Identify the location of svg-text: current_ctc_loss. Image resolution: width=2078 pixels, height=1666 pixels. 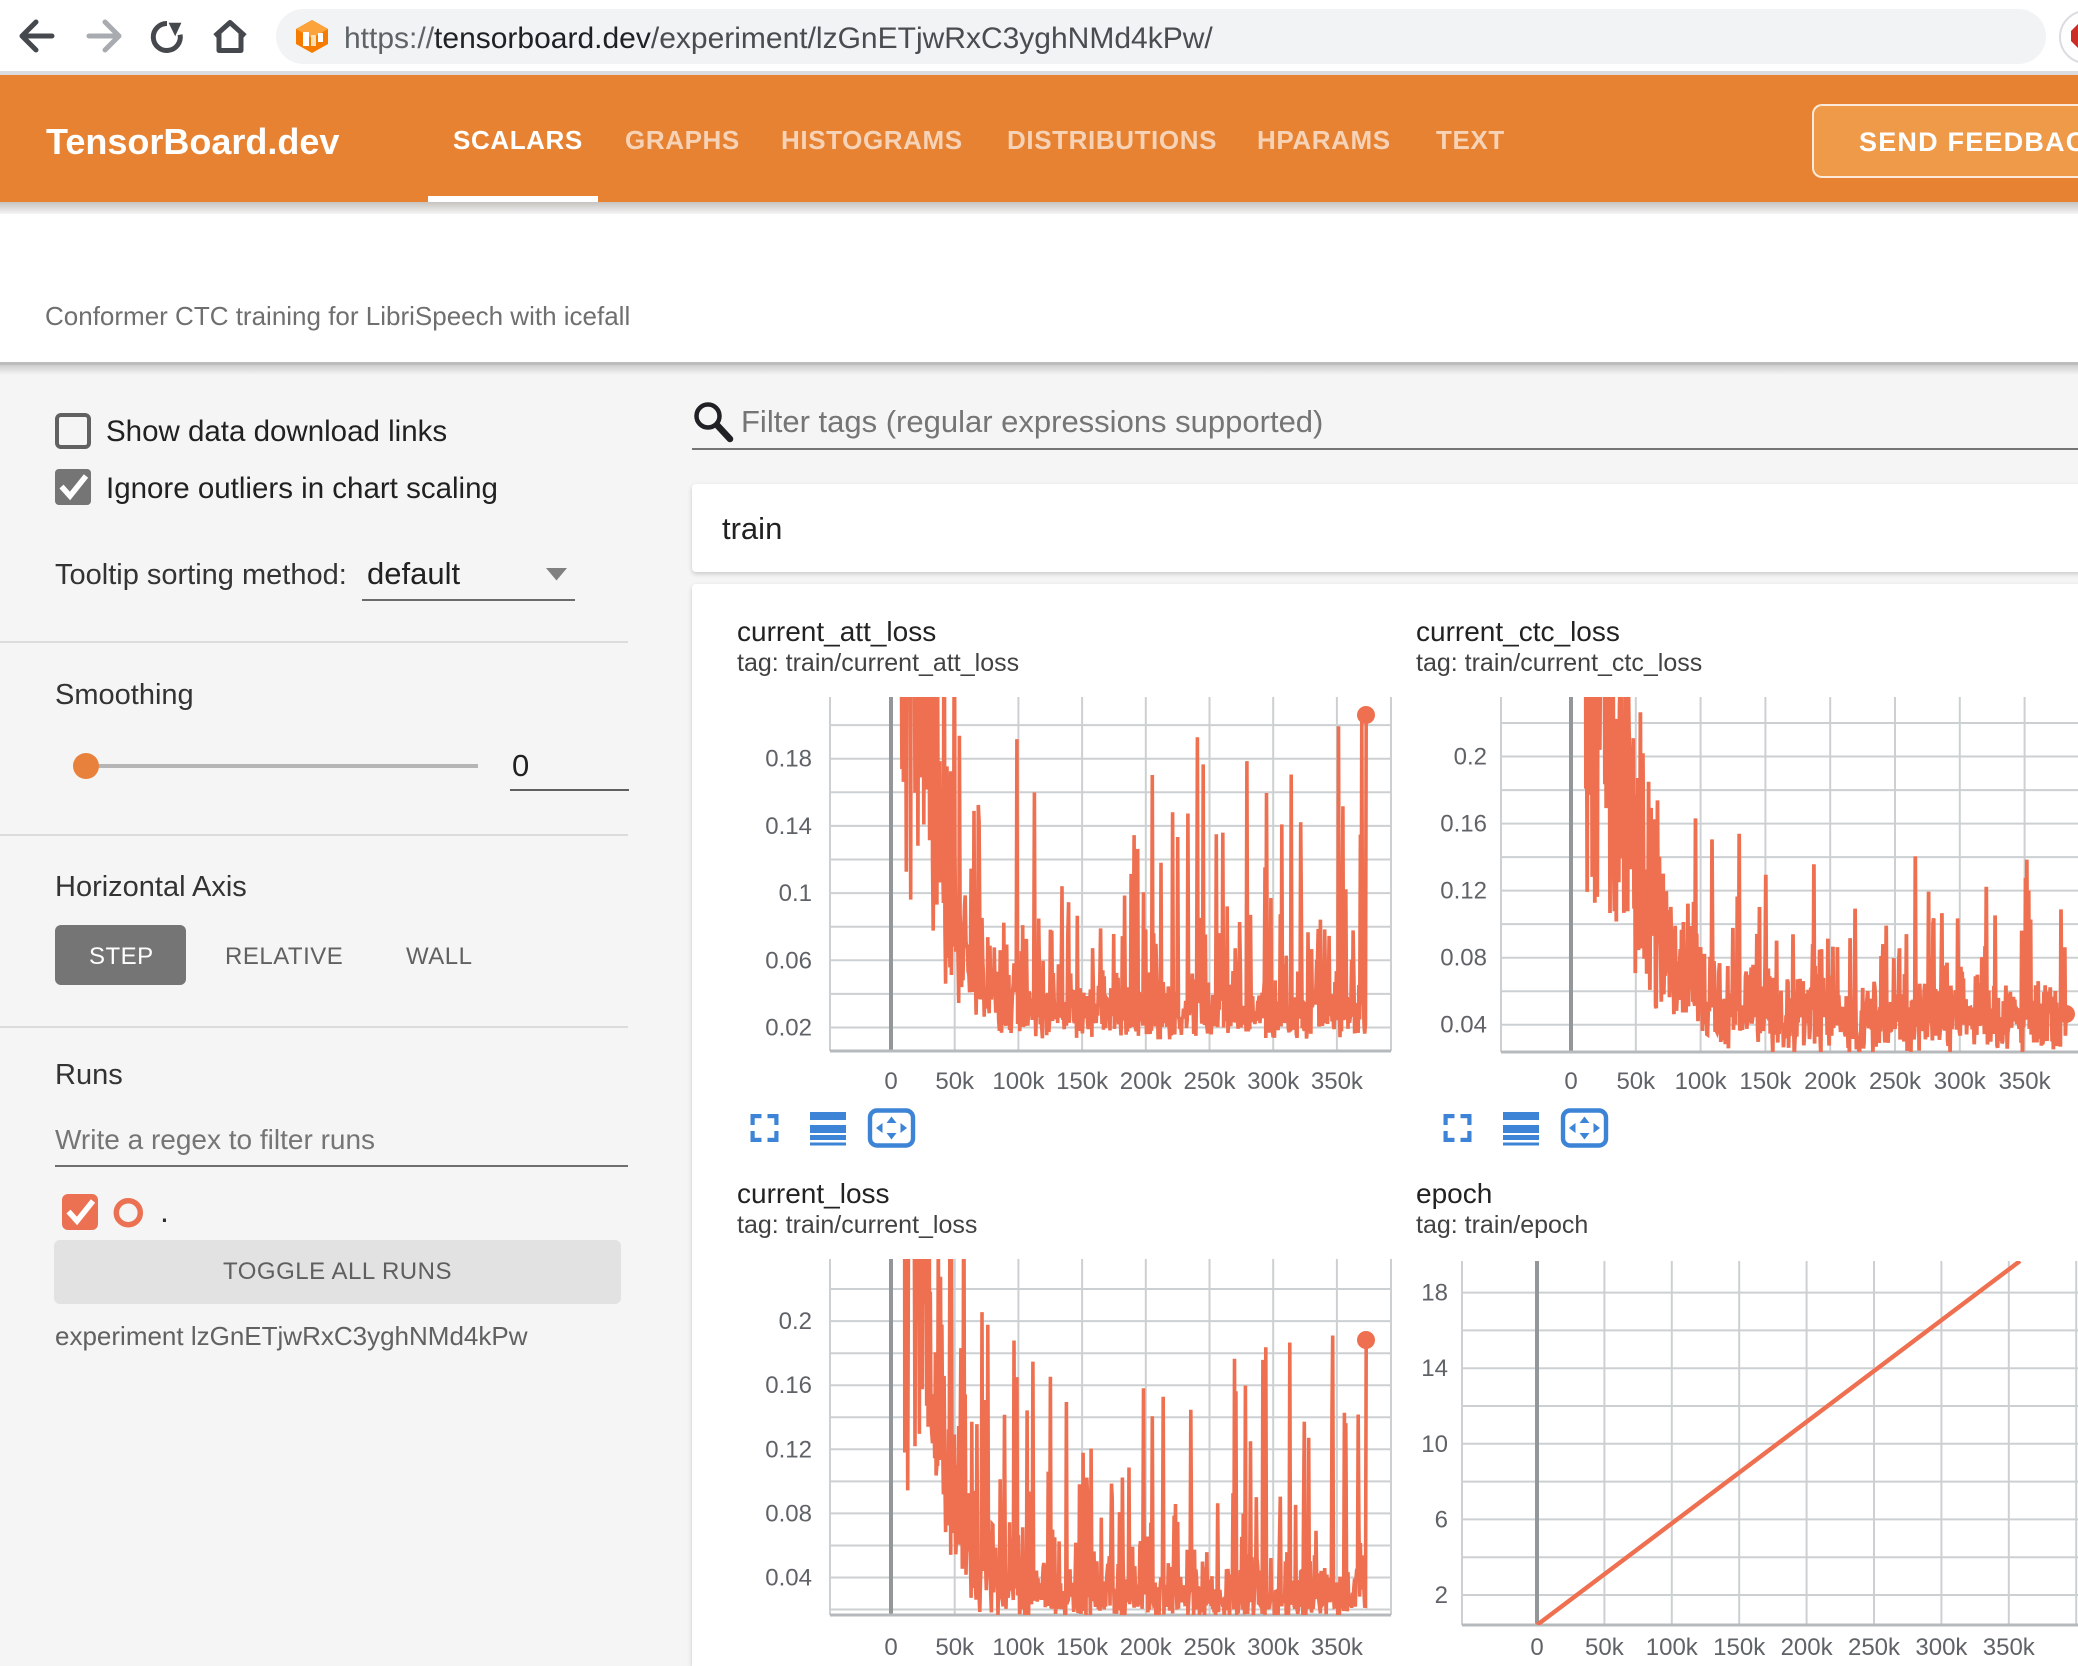
(1518, 631).